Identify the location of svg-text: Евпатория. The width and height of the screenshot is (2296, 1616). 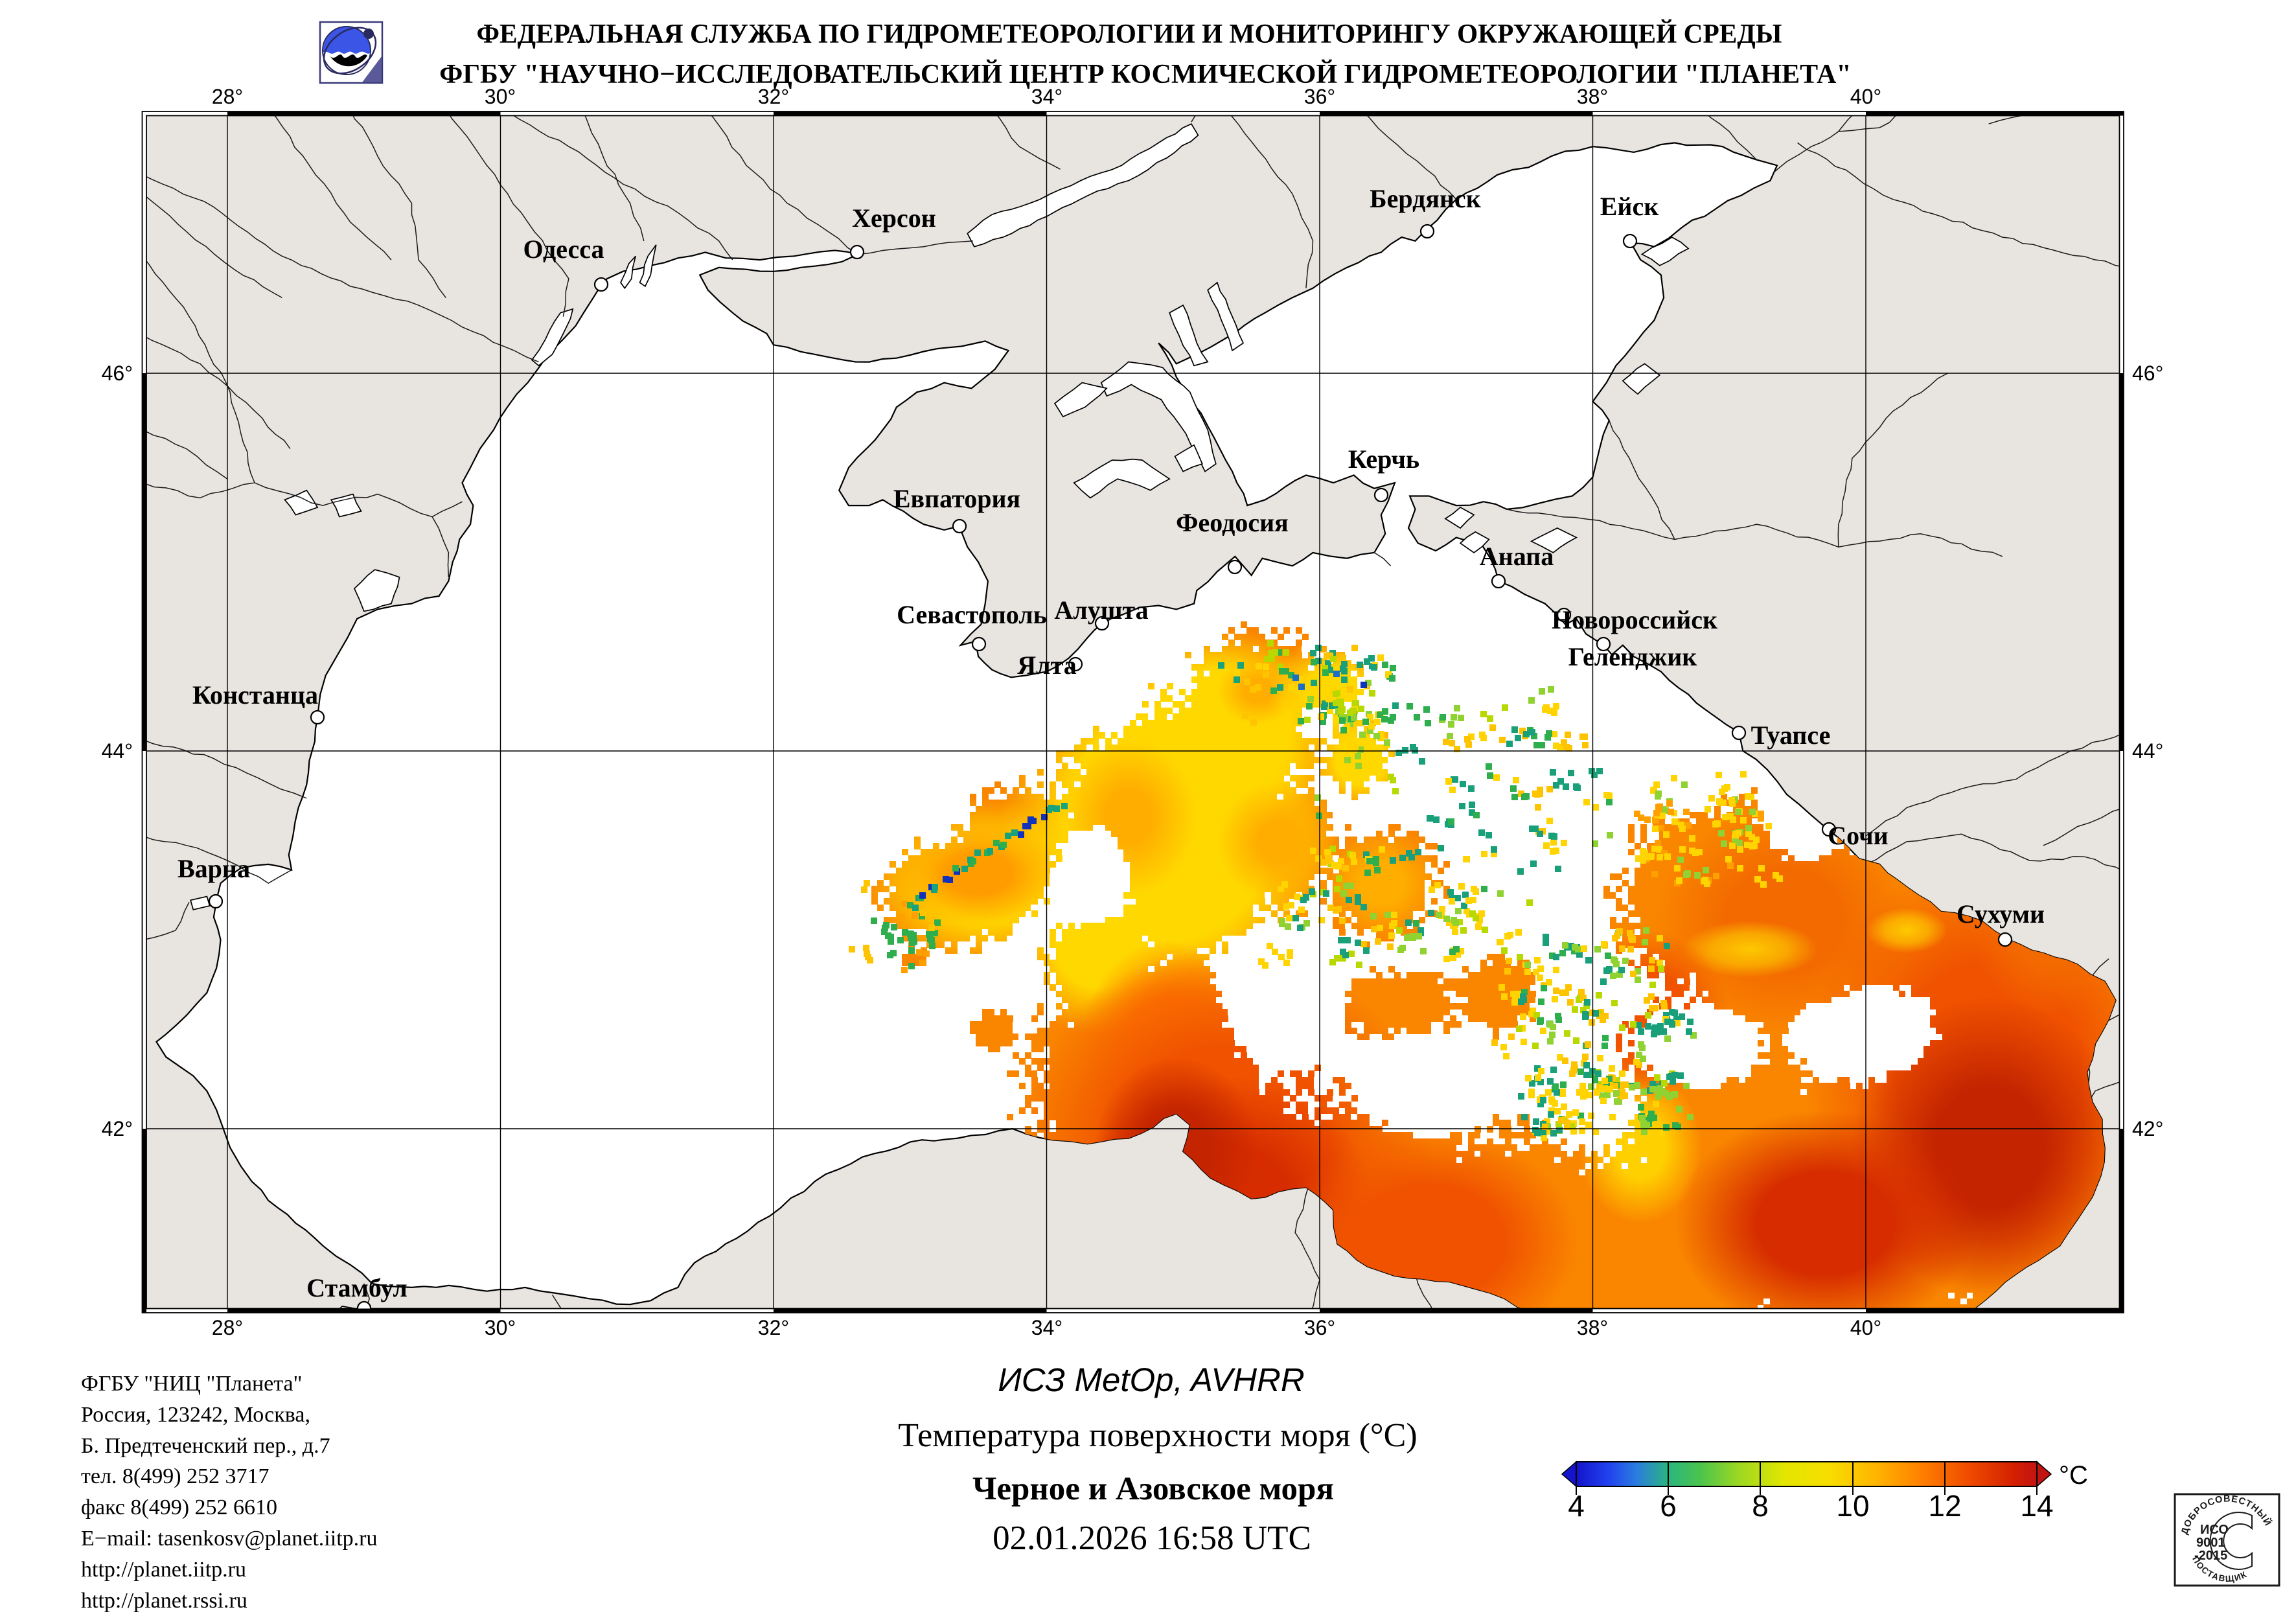
(956, 498).